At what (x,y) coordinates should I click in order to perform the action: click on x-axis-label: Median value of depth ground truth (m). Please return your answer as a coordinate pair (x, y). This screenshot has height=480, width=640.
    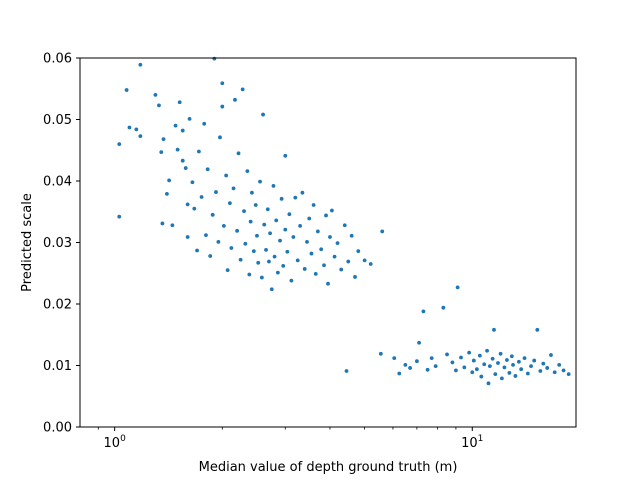
    Looking at the image, I should click on (328, 467).